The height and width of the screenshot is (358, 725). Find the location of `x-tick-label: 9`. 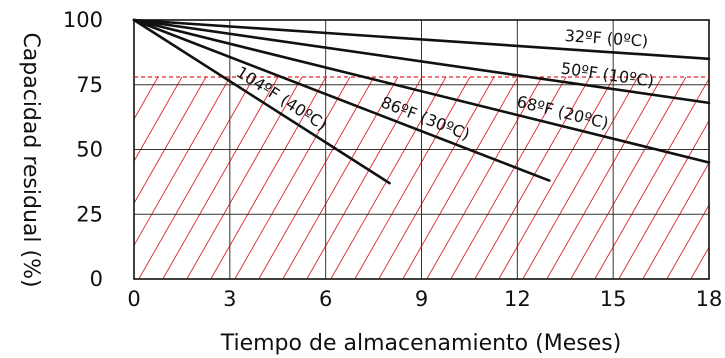

x-tick-label: 9 is located at coordinates (421, 299).